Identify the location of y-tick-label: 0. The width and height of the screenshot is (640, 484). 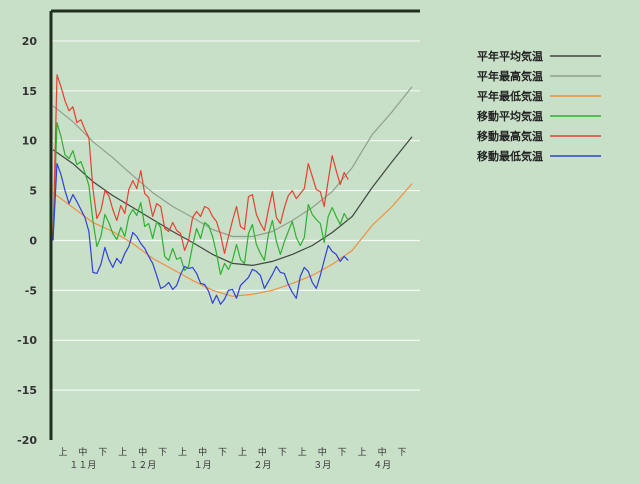
(33, 240).